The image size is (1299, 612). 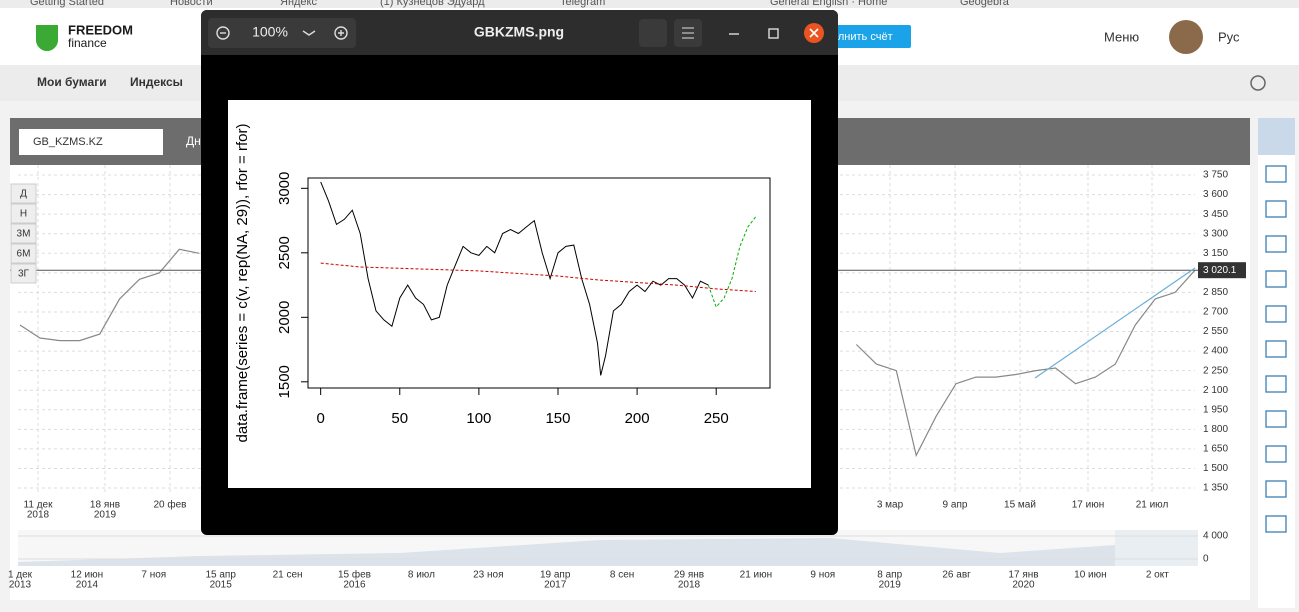 I want to click on y-tick-label: 2 100, so click(x=1215, y=390).